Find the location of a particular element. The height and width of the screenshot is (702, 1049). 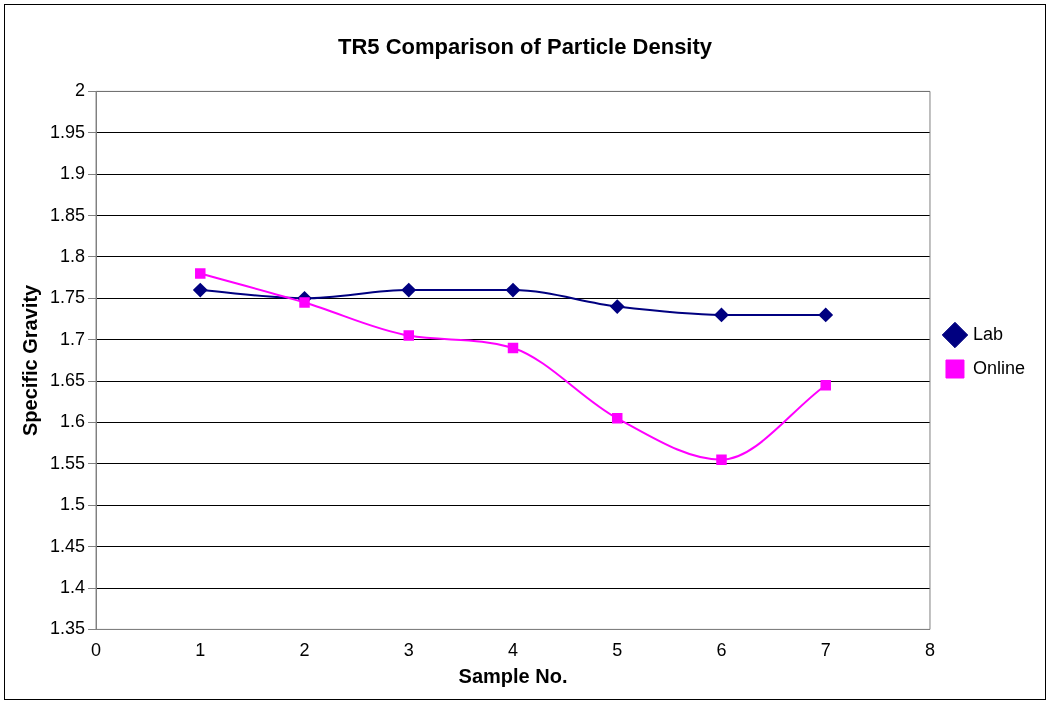

y-tick-label: 1.8 is located at coordinates (73, 255).